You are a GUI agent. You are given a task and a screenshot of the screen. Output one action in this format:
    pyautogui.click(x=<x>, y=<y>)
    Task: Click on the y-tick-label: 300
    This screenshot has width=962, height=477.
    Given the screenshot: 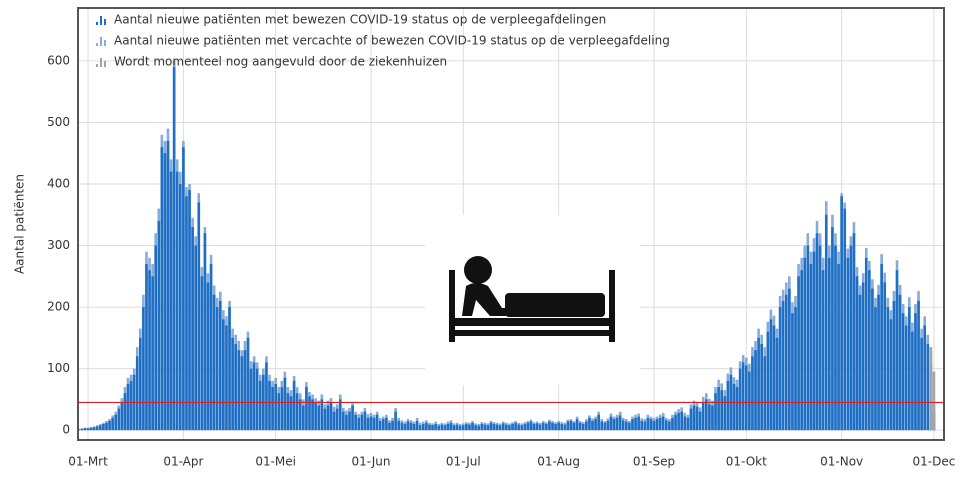 What is the action you would take?
    pyautogui.click(x=58, y=245)
    